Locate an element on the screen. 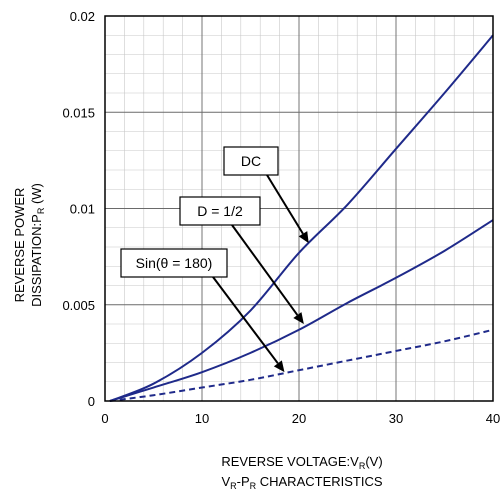  x-axis-title: REVERSE VOLTAGE:VR(V) is located at coordinates (301, 462).